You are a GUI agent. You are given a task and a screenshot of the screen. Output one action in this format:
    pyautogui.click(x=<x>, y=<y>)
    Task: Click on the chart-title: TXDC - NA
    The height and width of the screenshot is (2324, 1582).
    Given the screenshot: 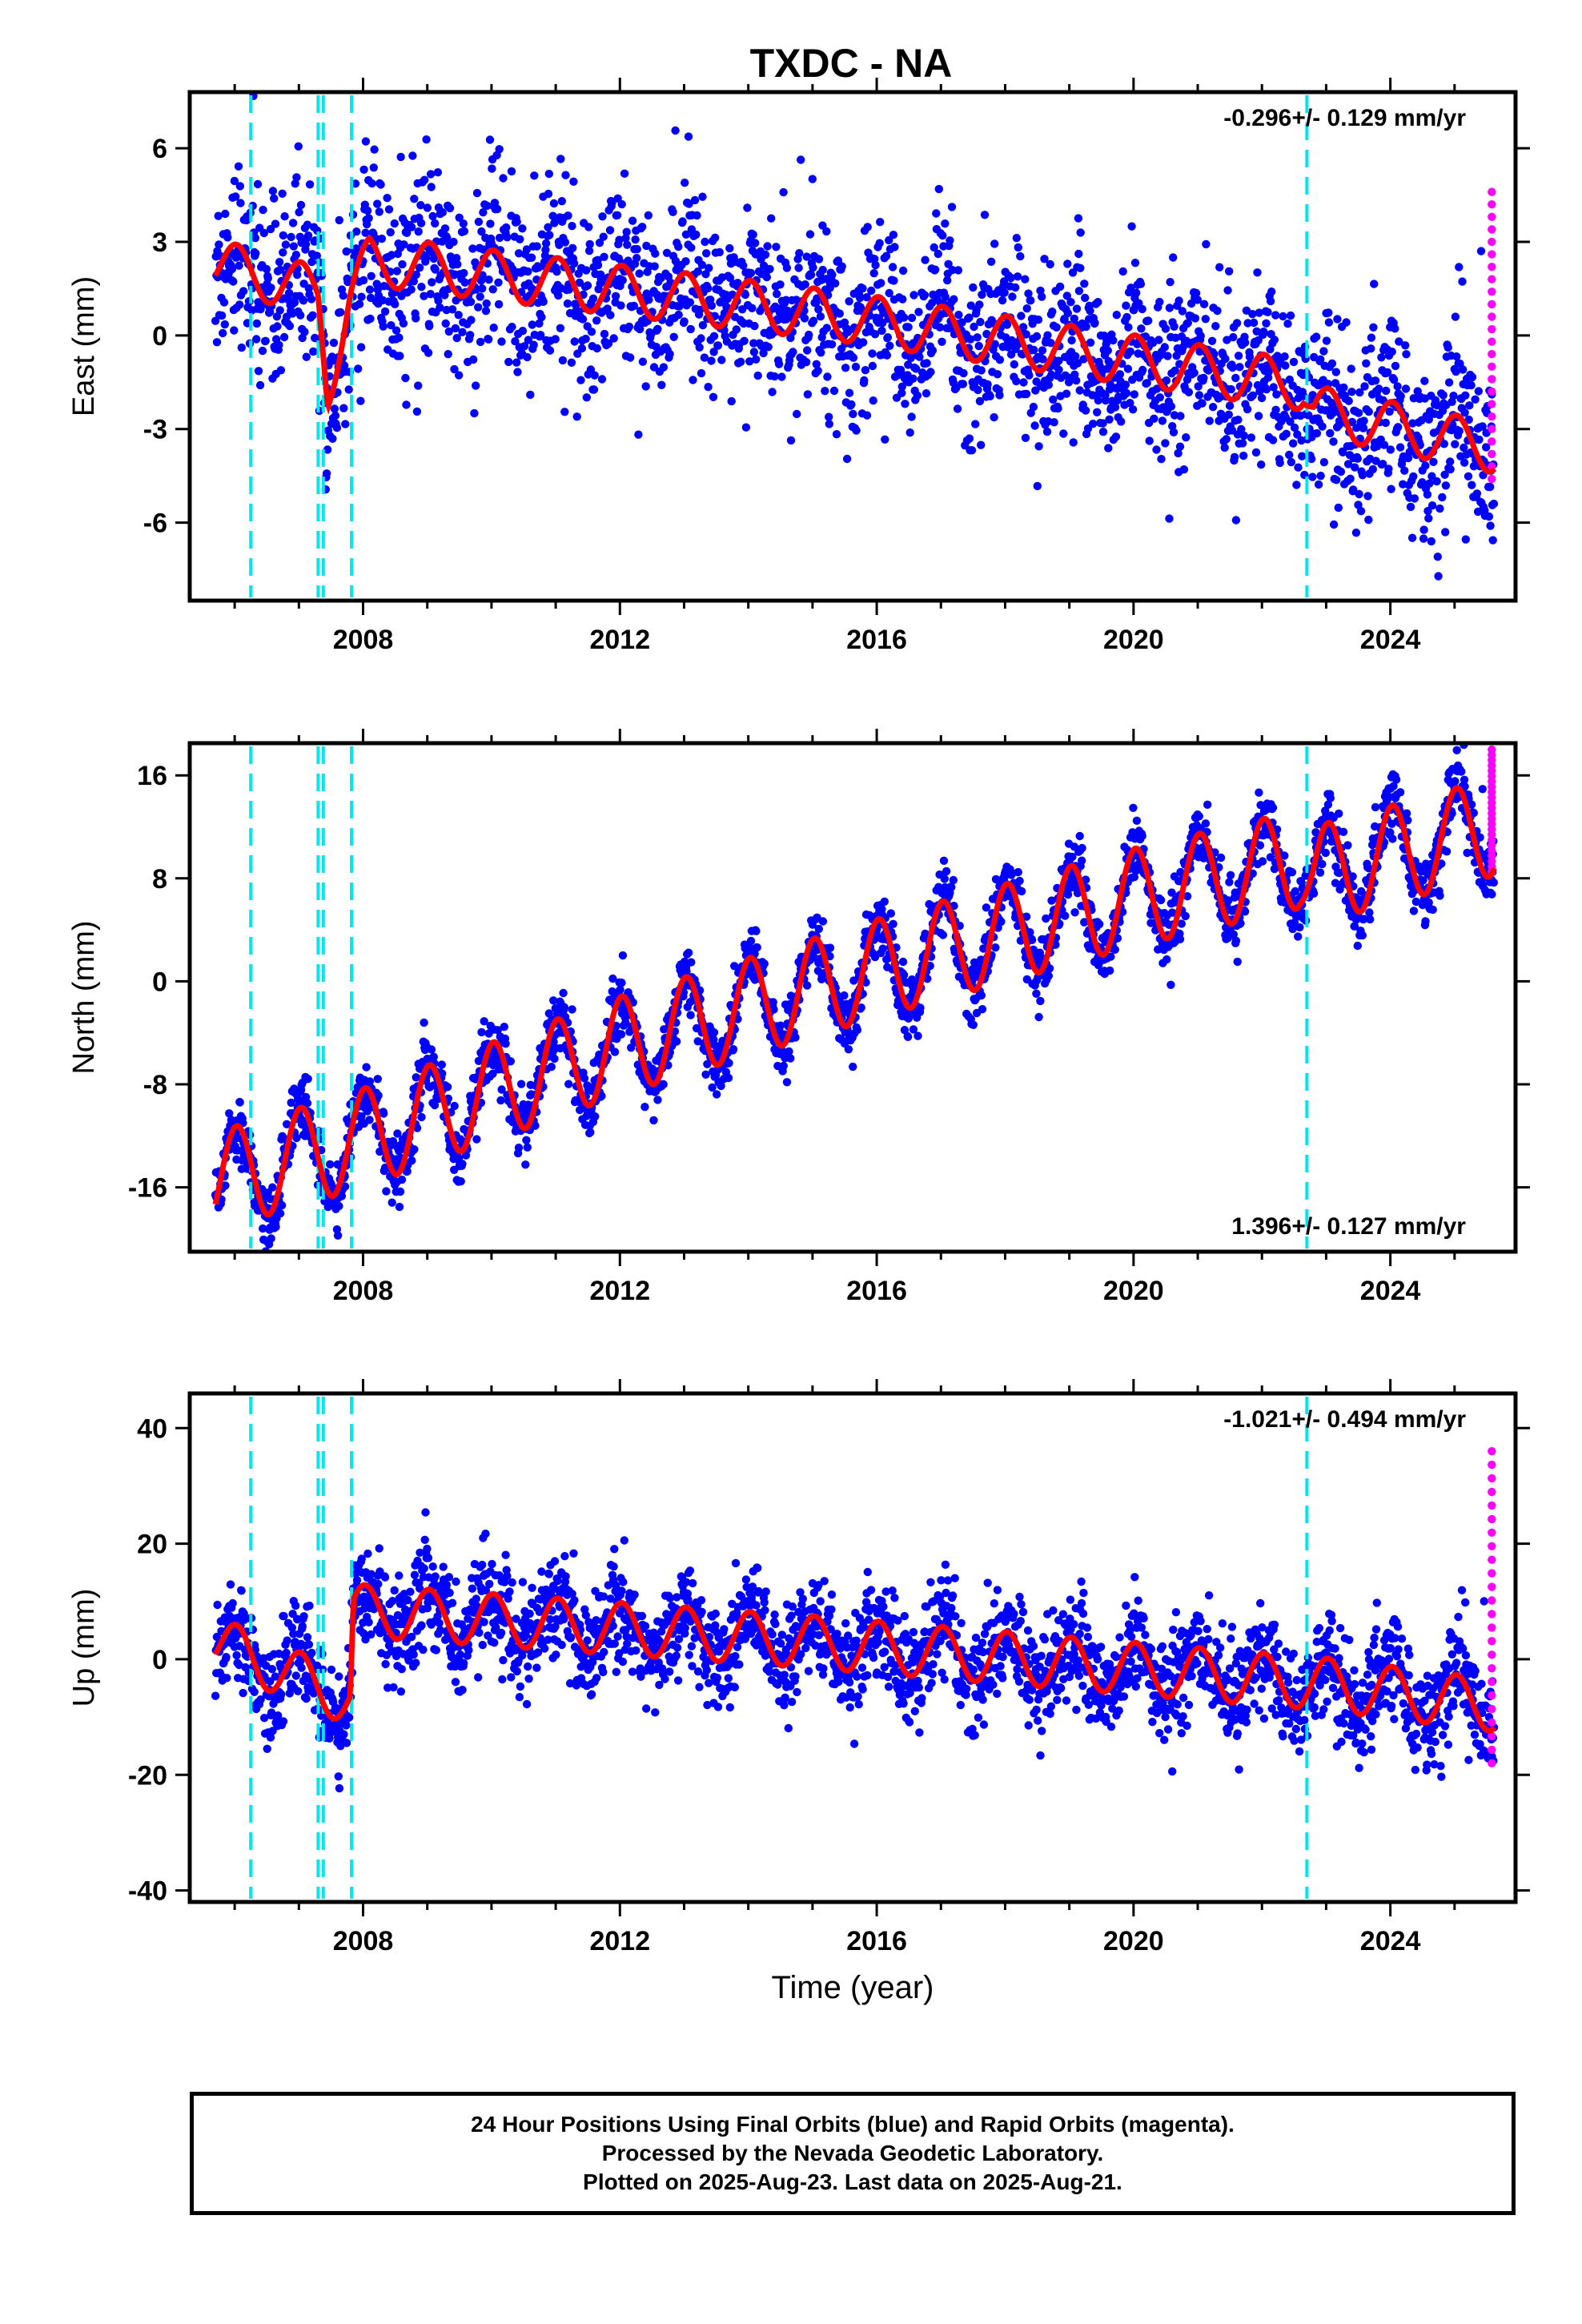 What is the action you would take?
    pyautogui.click(x=851, y=63)
    